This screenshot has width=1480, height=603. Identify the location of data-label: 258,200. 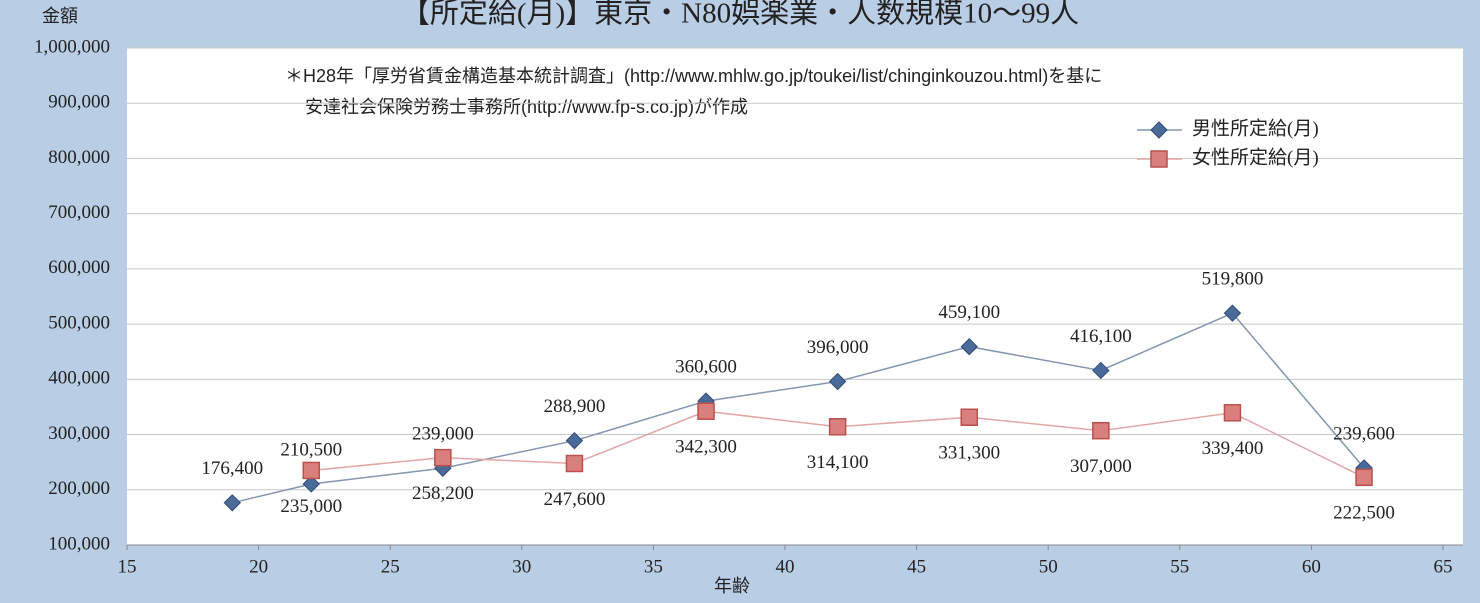
(443, 493).